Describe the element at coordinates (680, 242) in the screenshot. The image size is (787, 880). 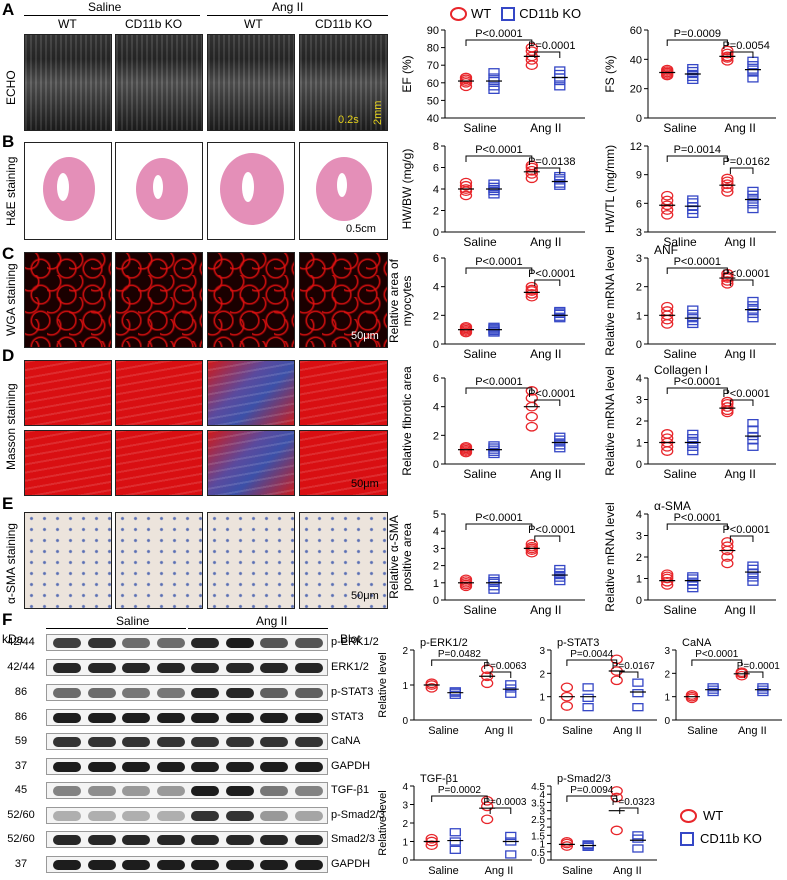
I see `x-tick-label-hwtl: Saline` at that location.